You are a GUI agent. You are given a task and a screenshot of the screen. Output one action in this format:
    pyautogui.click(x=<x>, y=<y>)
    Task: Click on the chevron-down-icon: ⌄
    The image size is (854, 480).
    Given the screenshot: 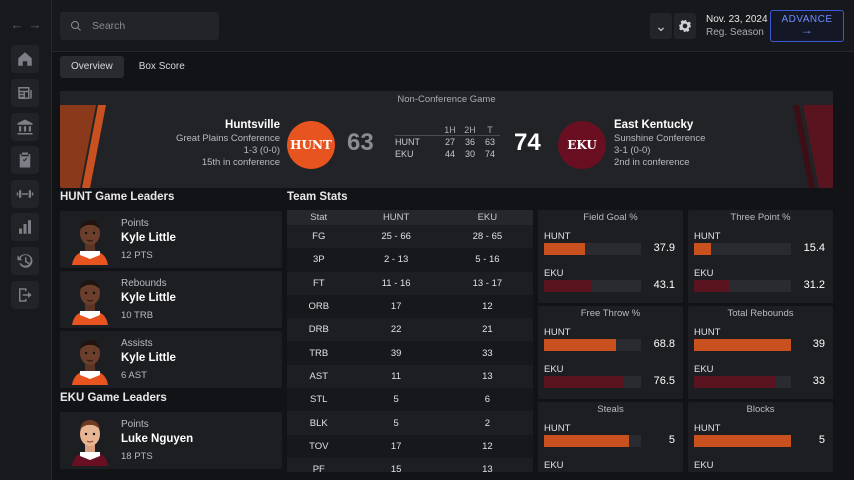 What is the action you would take?
    pyautogui.click(x=661, y=26)
    